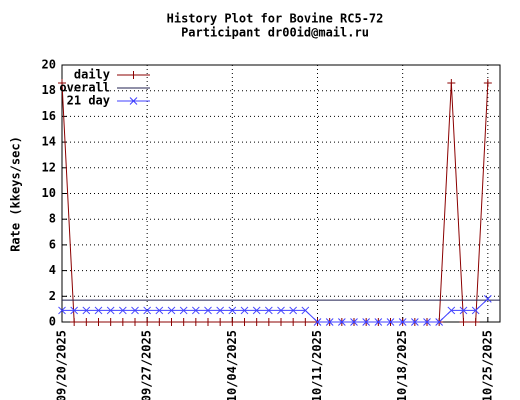 Image resolution: width=520 pixels, height=400 pixels. What do you see at coordinates (49, 193) in the screenshot?
I see `y-tick-label: 10` at bounding box center [49, 193].